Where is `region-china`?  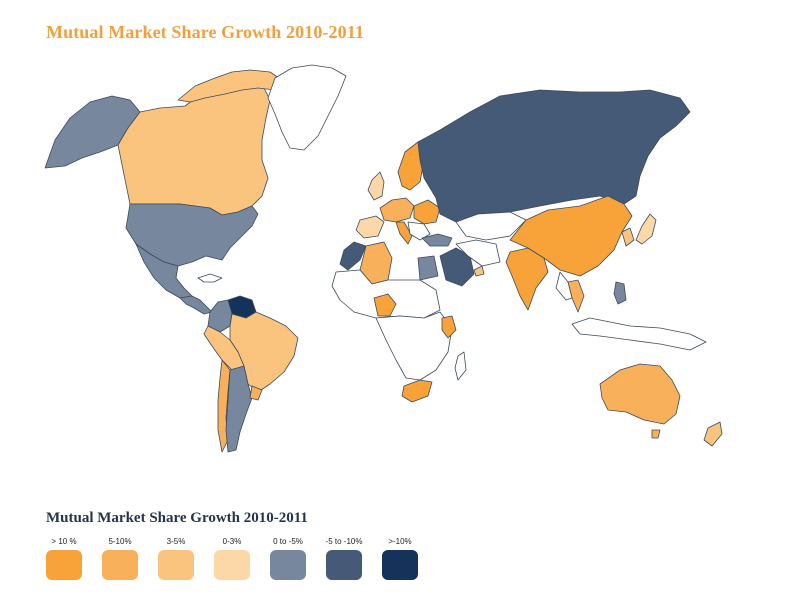 region-china is located at coordinates (571, 236).